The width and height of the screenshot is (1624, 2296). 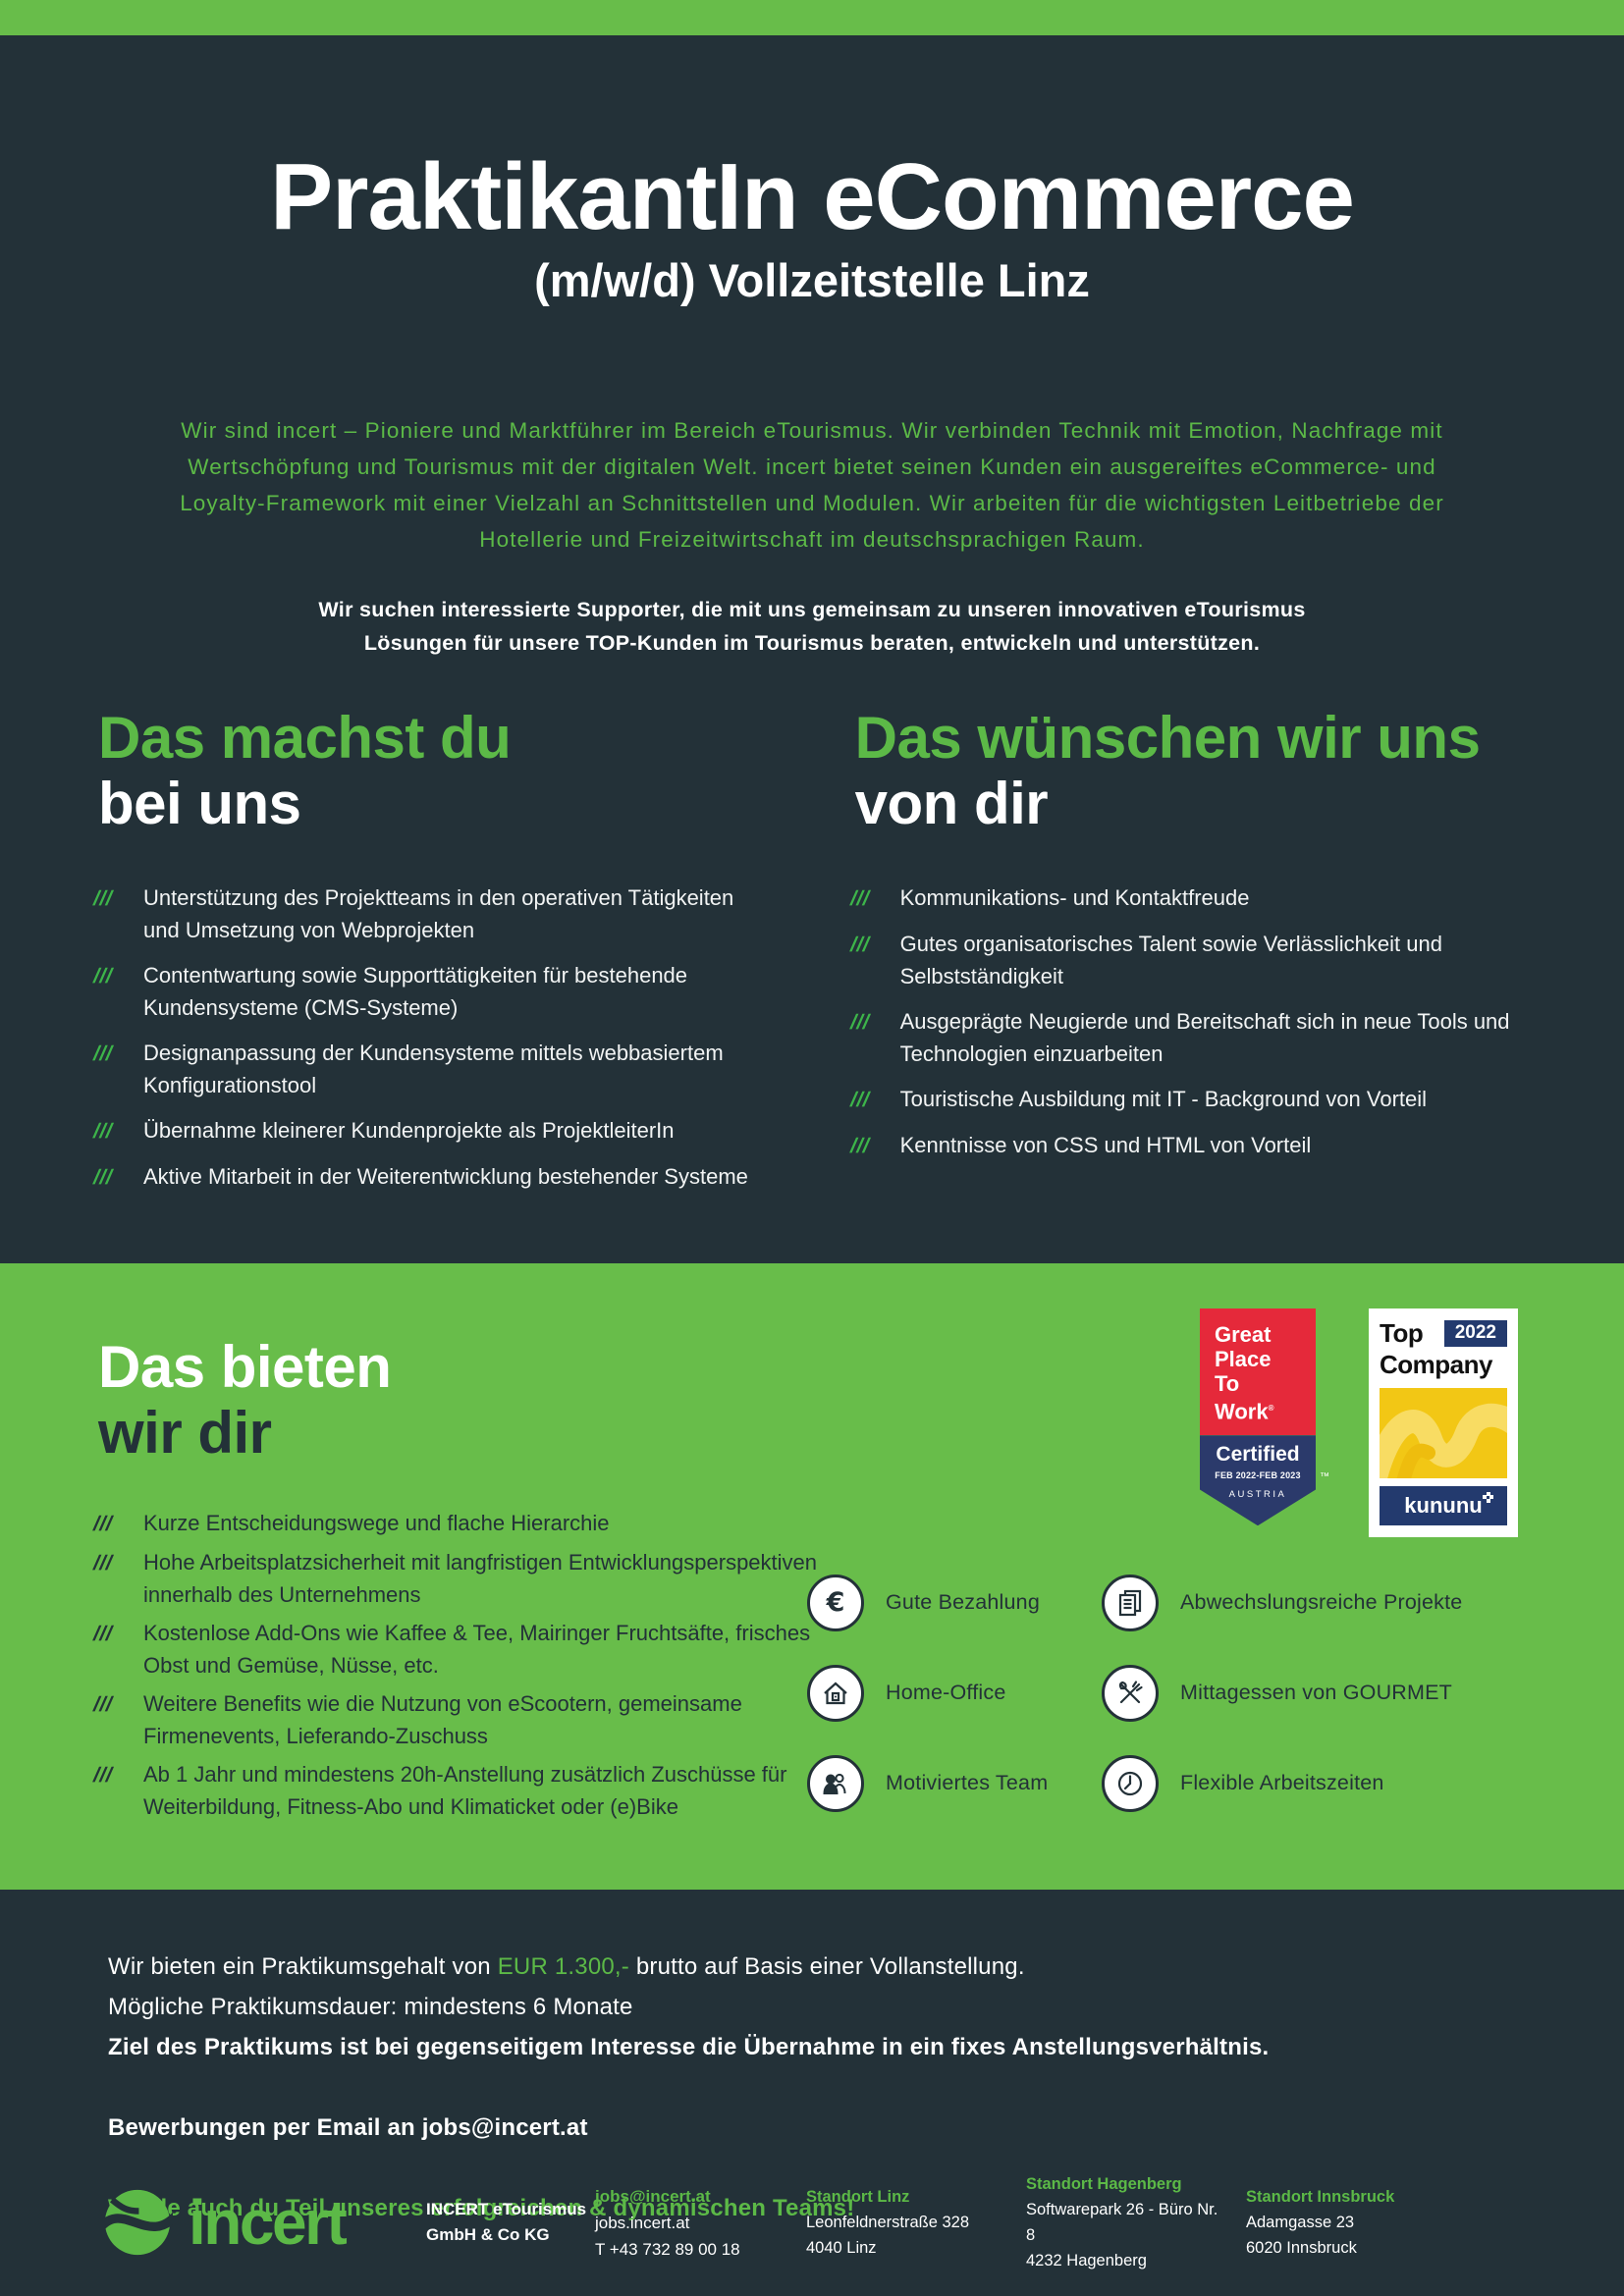 I want to click on trademark-mark: ™, so click(x=1324, y=1477).